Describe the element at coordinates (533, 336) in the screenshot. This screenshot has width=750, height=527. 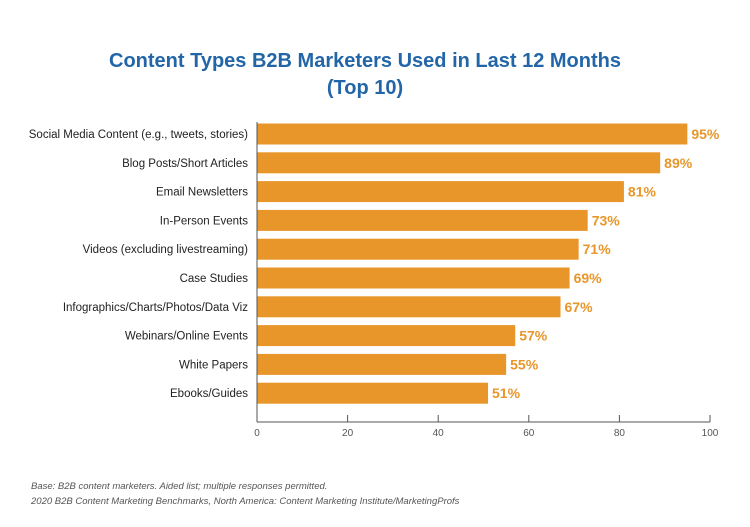
I see `data-label: 57%` at that location.